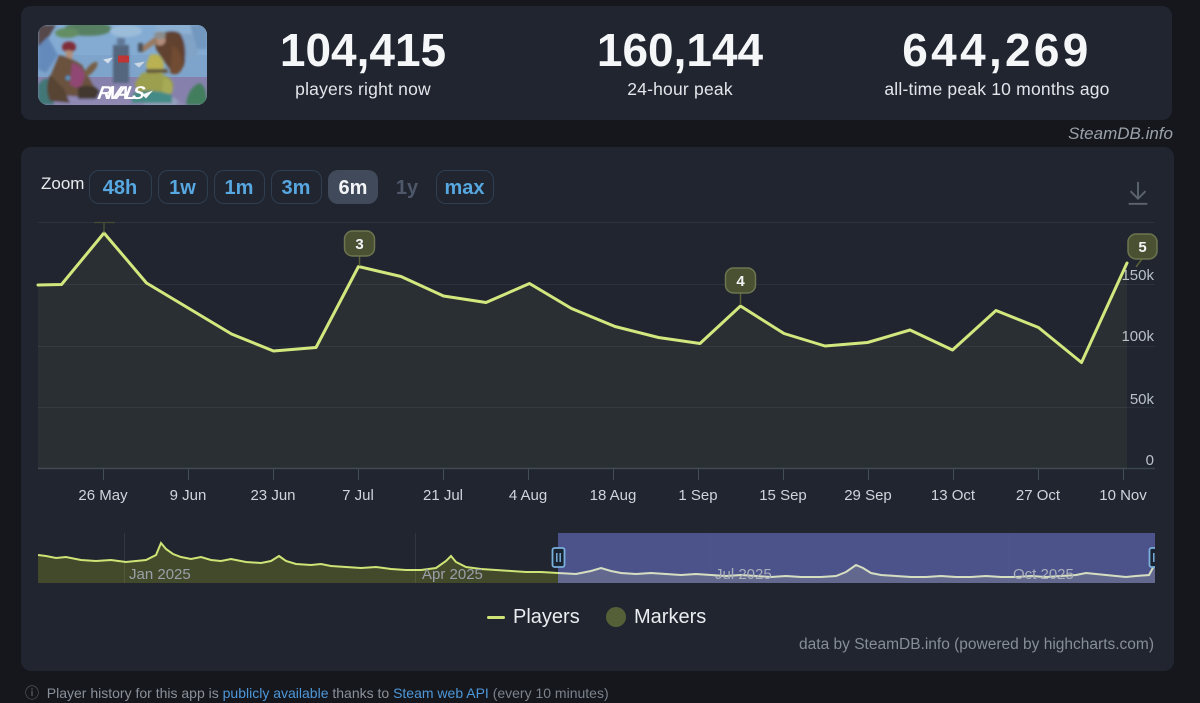  Describe the element at coordinates (452, 574) in the screenshot. I see `svg-text: Apr 2025` at that location.